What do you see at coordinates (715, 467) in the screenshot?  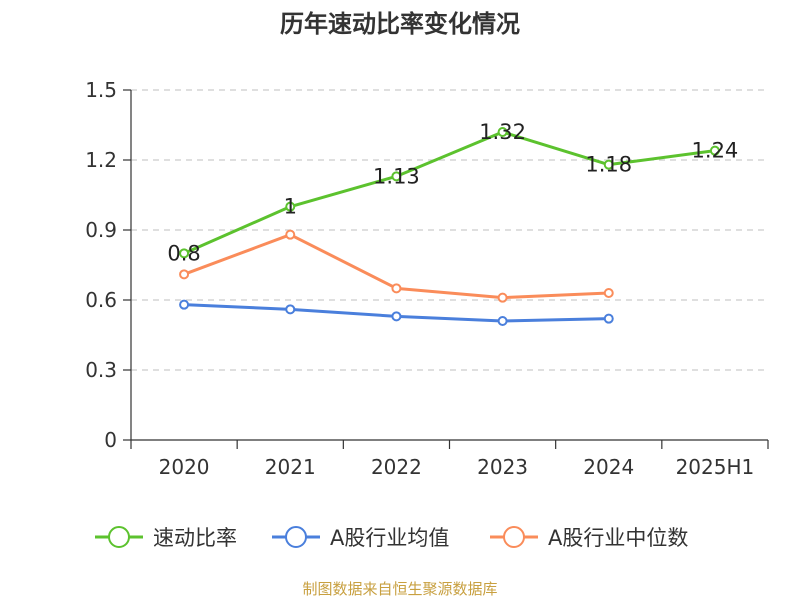 I see `x-tick-label: 2025H1` at bounding box center [715, 467].